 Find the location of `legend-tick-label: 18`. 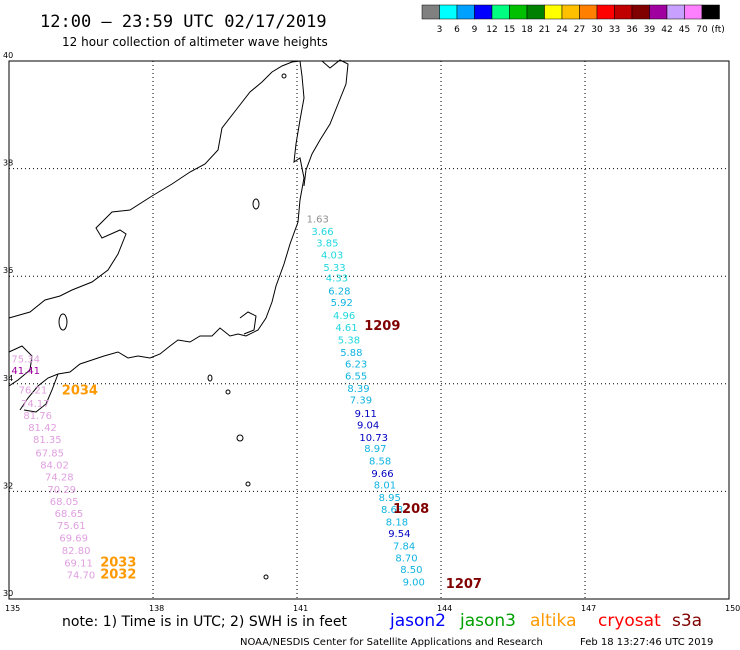

legend-tick-label: 18 is located at coordinates (527, 30).